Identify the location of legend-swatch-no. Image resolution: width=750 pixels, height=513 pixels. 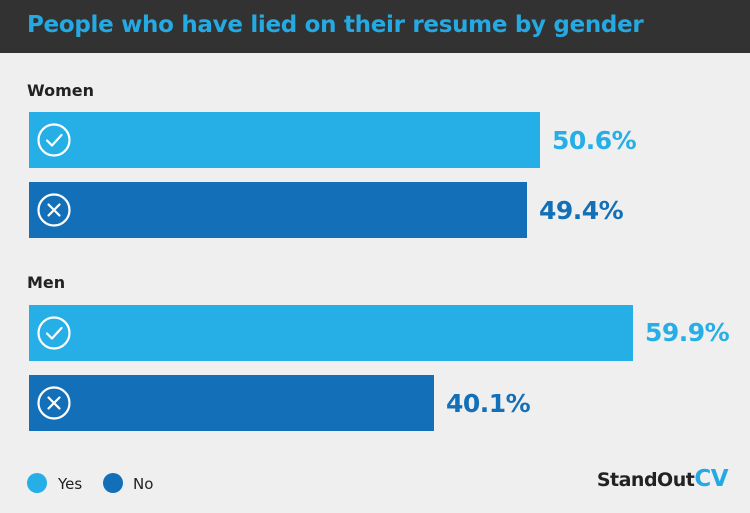
(113, 483).